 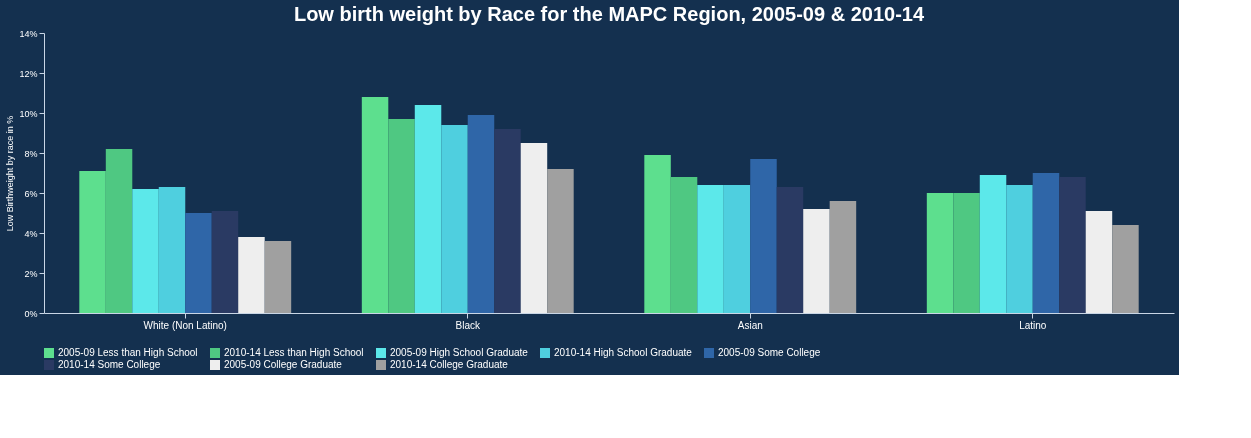 I want to click on y-tick-label: 14%, so click(x=28, y=33).